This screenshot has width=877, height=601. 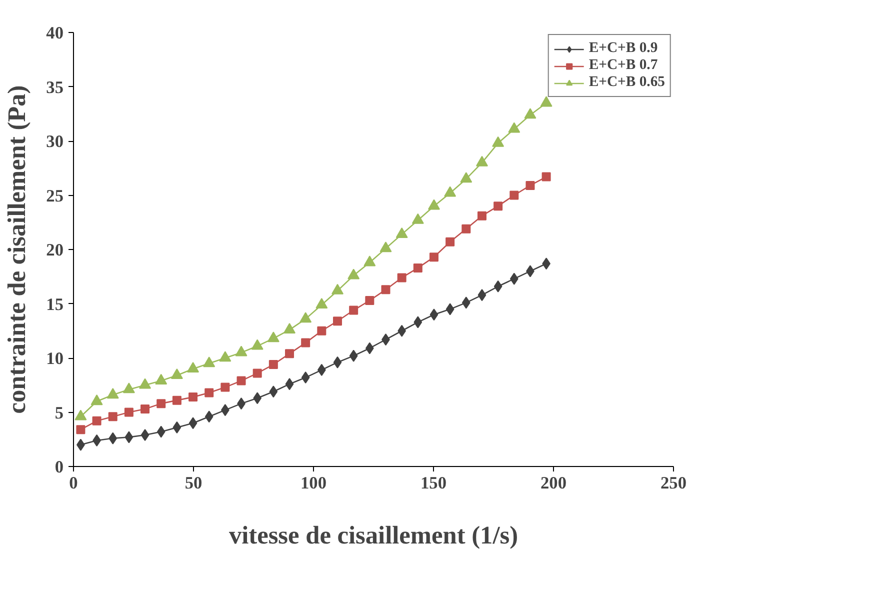 What do you see at coordinates (59, 467) in the screenshot?
I see `y-tick-label: 0` at bounding box center [59, 467].